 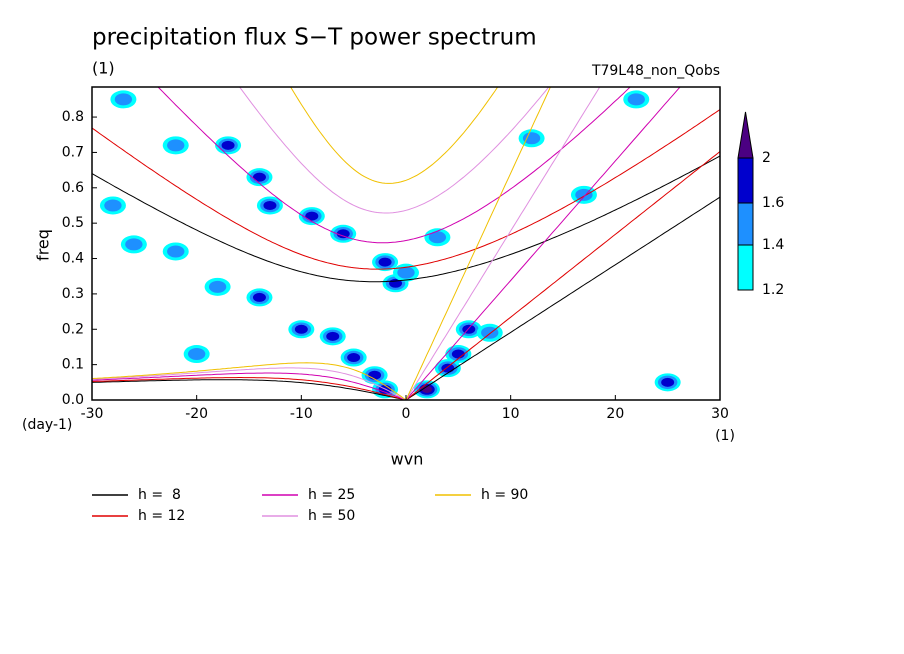 I want to click on colorbar-label: 2, so click(x=766, y=158).